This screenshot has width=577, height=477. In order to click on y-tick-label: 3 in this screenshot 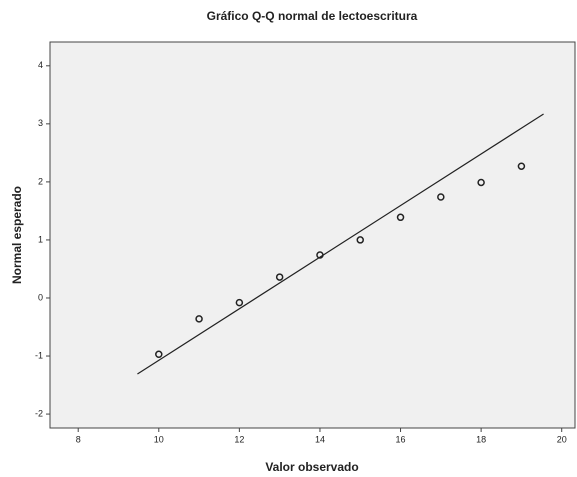, I will do `click(40, 123)`.